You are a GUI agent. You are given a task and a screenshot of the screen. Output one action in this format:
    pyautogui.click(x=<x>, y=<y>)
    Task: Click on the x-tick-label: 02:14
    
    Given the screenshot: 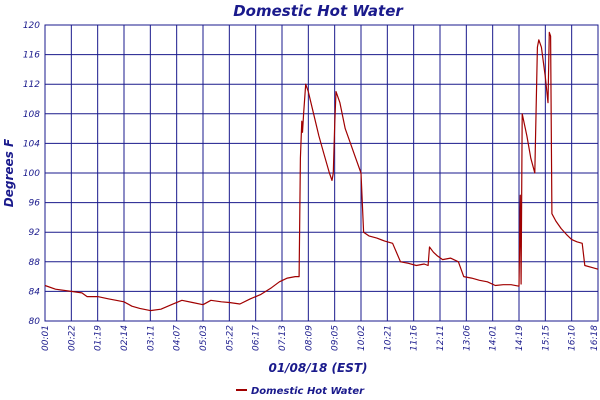 What is the action you would take?
    pyautogui.click(x=125, y=338)
    